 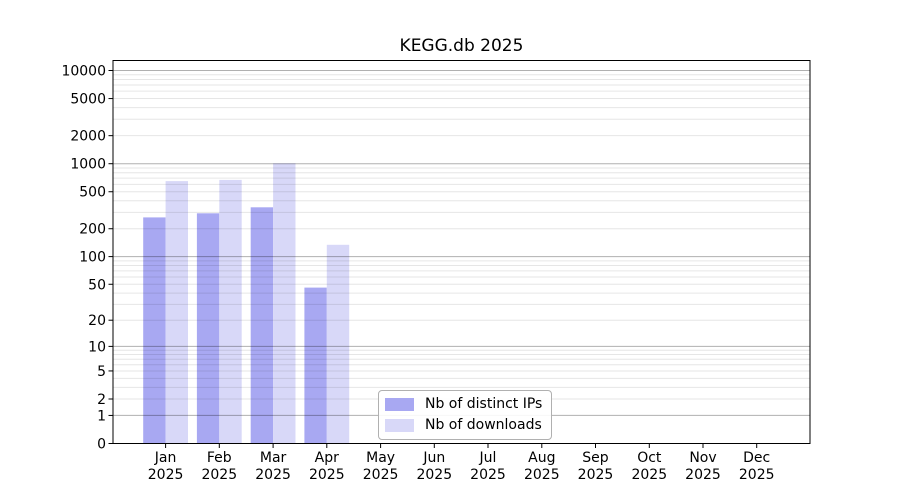 I want to click on x-tick-label-month: May, so click(x=380, y=458).